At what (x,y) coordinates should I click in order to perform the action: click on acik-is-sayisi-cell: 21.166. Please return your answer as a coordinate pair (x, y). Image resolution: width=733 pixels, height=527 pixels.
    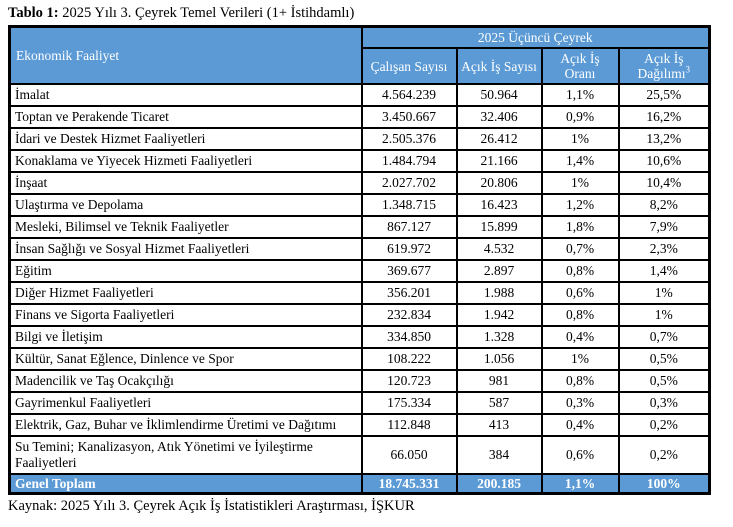
    Looking at the image, I should click on (499, 161).